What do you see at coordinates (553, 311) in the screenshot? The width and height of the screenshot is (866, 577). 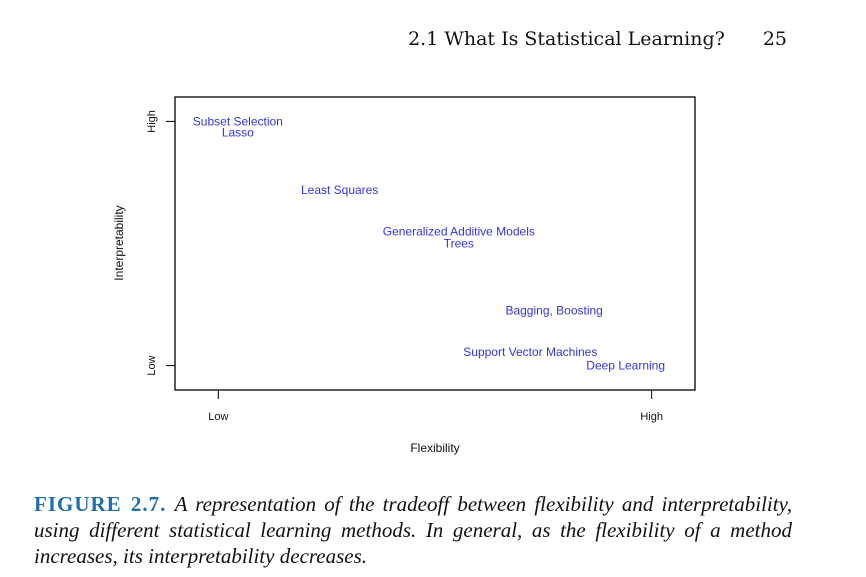 I see `method-label: Bagging, Boosting` at bounding box center [553, 311].